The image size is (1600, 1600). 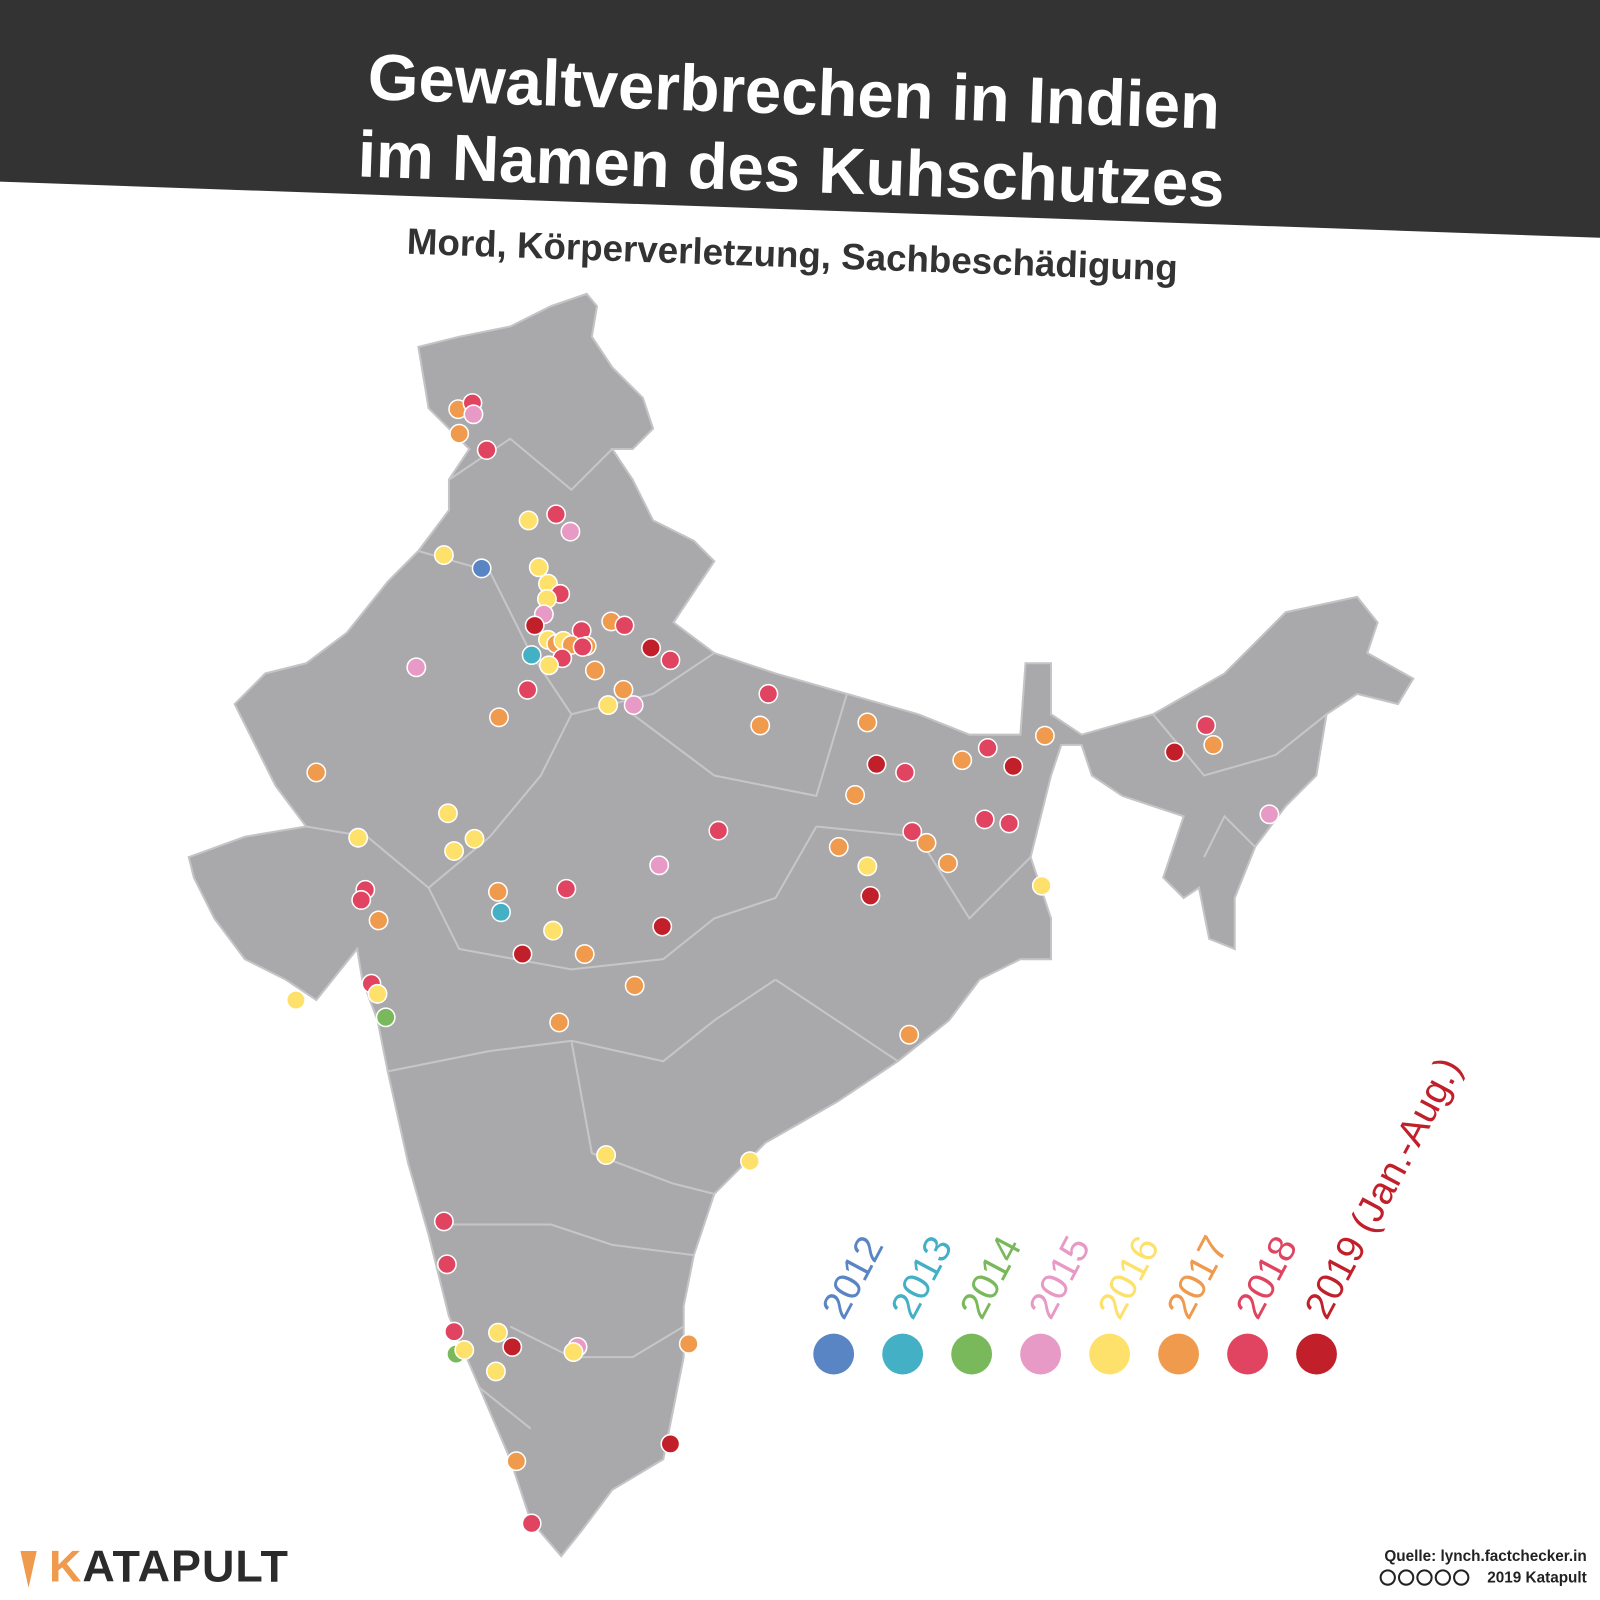 What do you see at coordinates (1424, 1577) in the screenshot?
I see `cc-icons` at bounding box center [1424, 1577].